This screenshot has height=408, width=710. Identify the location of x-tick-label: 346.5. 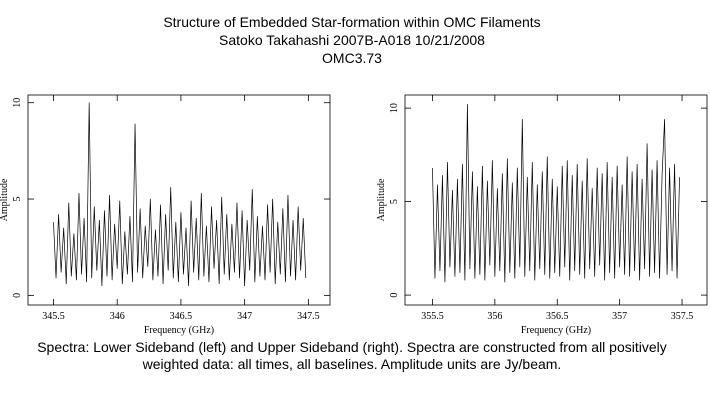
(181, 316).